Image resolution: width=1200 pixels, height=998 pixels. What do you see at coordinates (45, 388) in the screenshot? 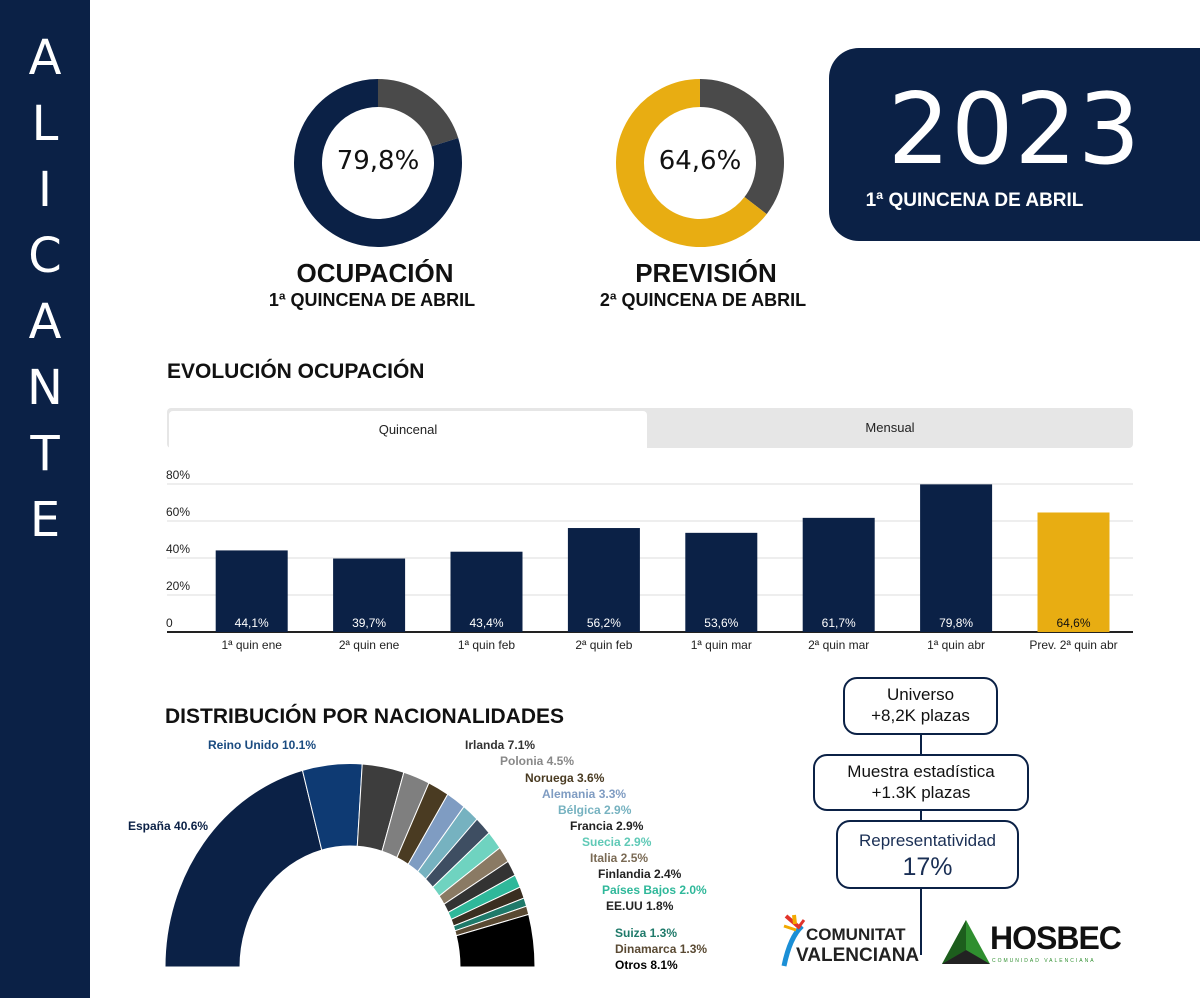
I see `sidebar-letter: N` at bounding box center [45, 388].